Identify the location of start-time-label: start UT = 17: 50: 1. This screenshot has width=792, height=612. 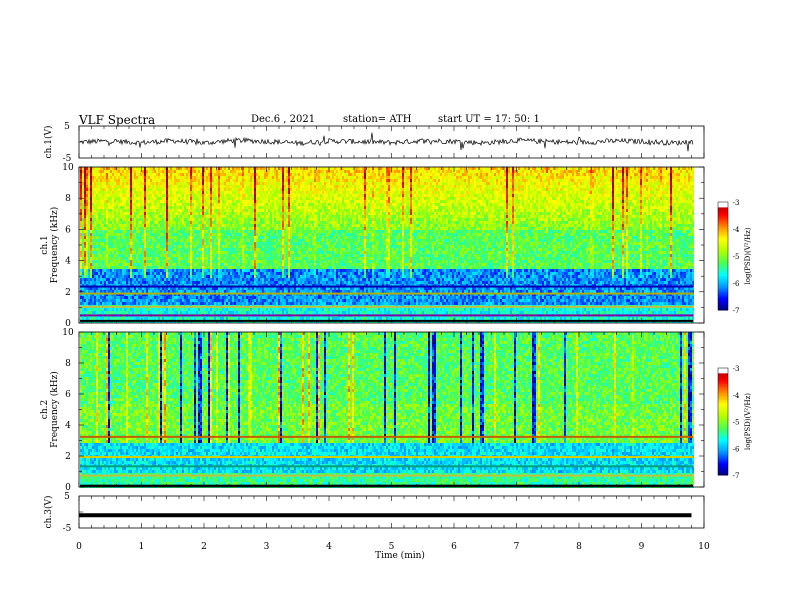
(489, 119).